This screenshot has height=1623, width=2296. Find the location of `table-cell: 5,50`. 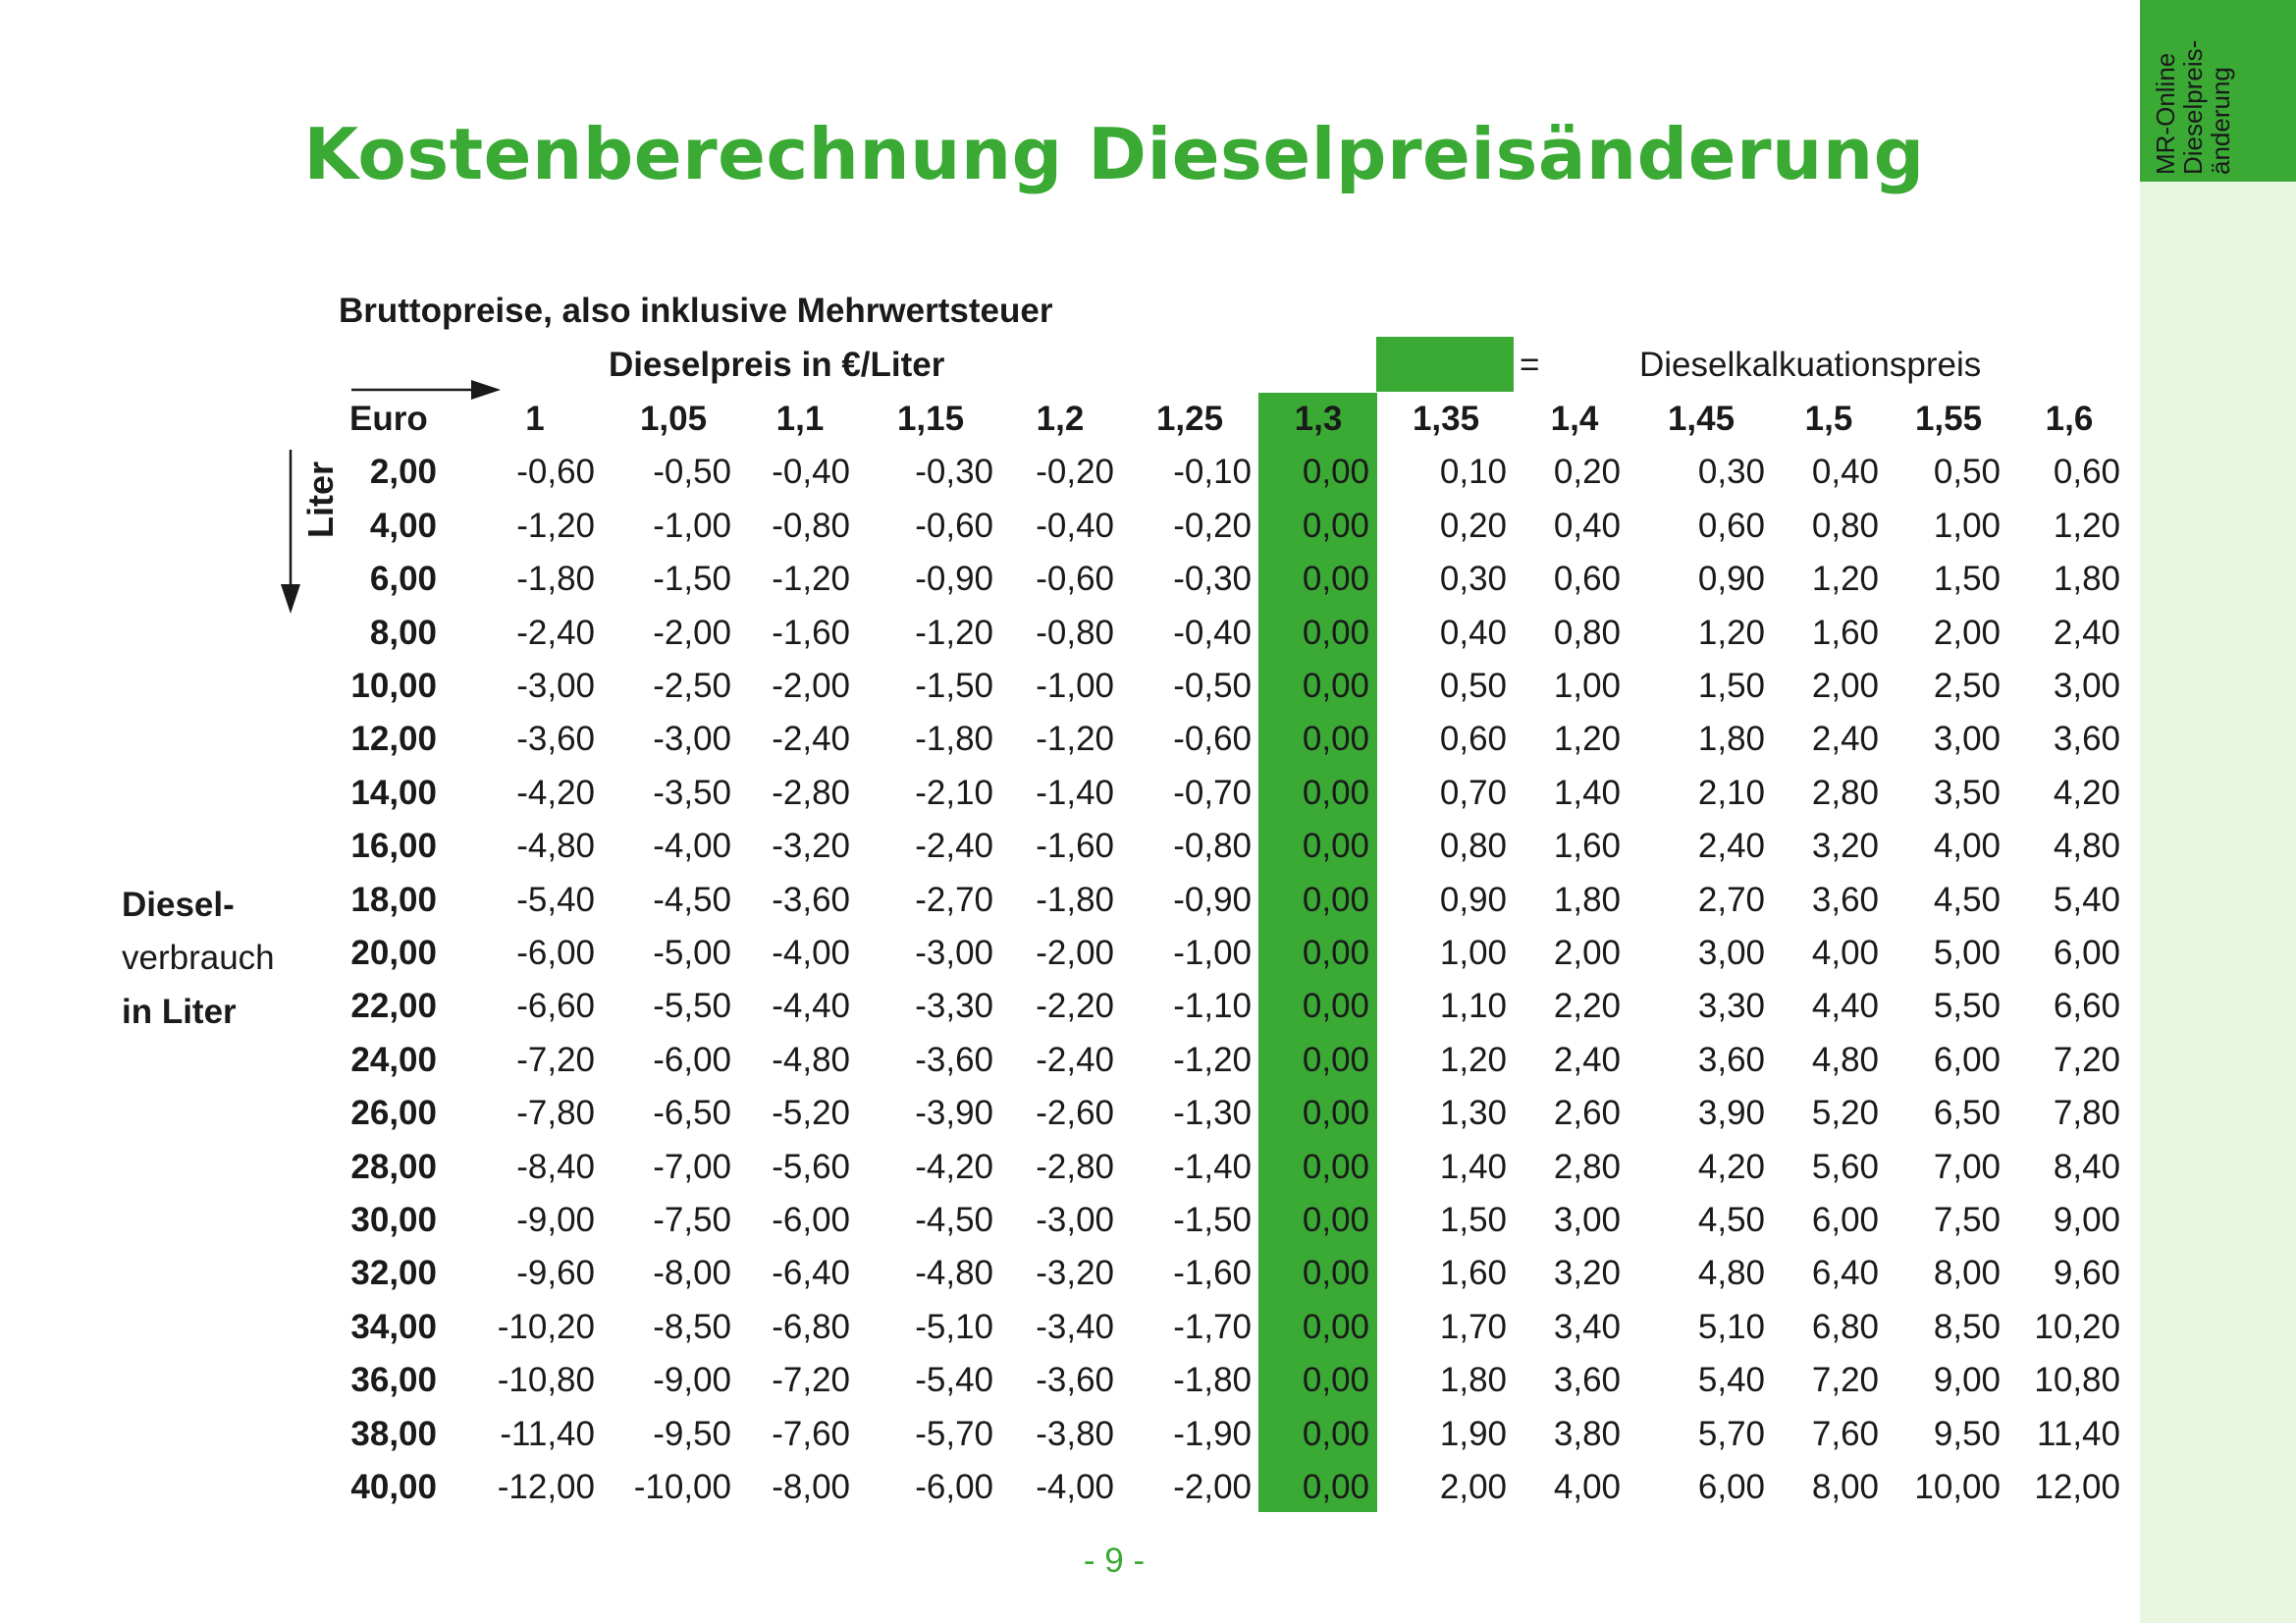

table-cell: 5,50 is located at coordinates (1967, 1007).